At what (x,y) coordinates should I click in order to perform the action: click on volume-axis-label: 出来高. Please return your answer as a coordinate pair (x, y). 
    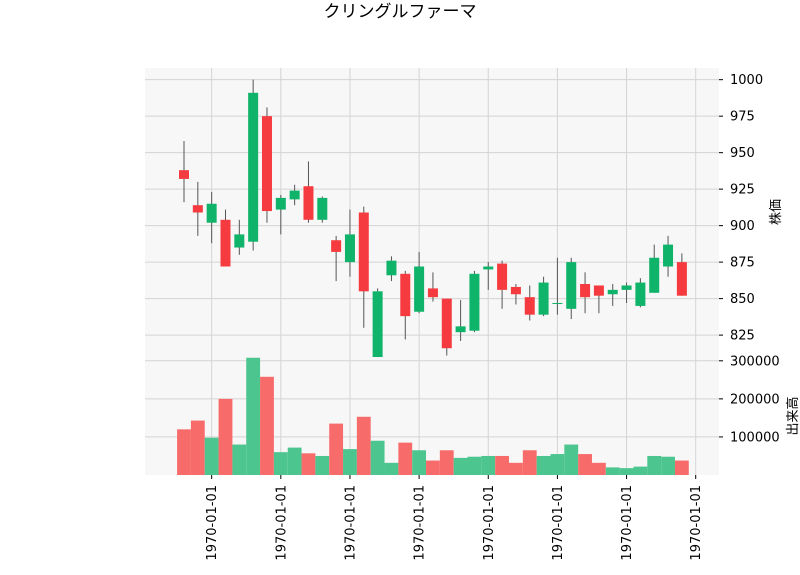
    Looking at the image, I should click on (792, 415).